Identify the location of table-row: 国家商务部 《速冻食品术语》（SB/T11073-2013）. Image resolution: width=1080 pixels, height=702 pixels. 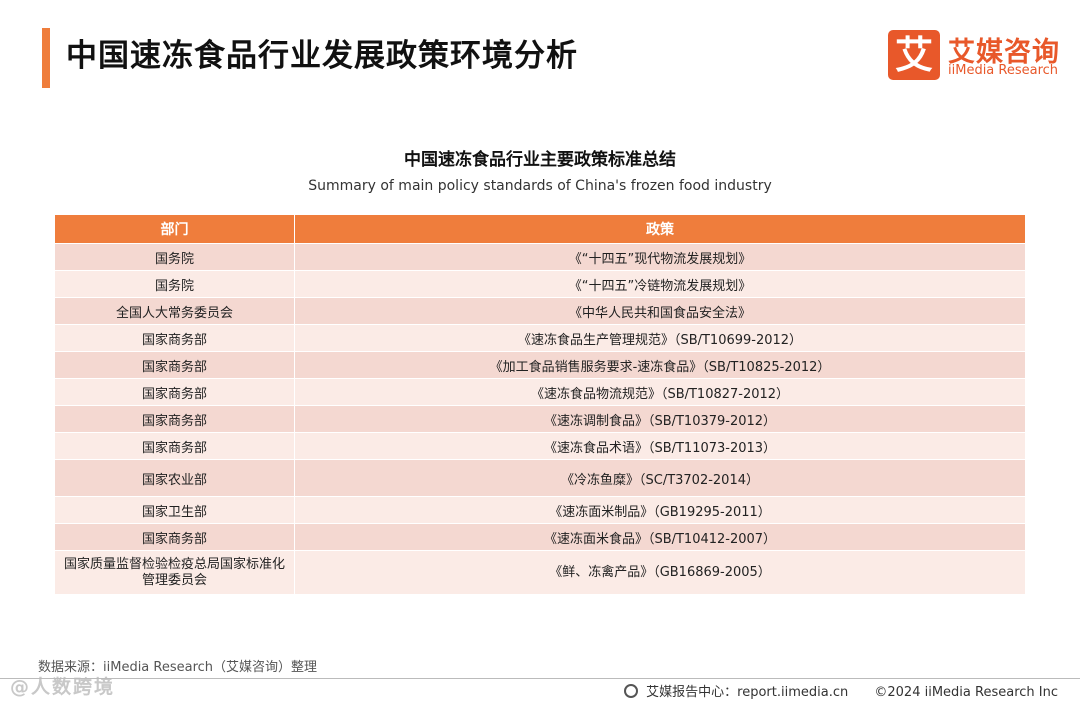
(540, 446).